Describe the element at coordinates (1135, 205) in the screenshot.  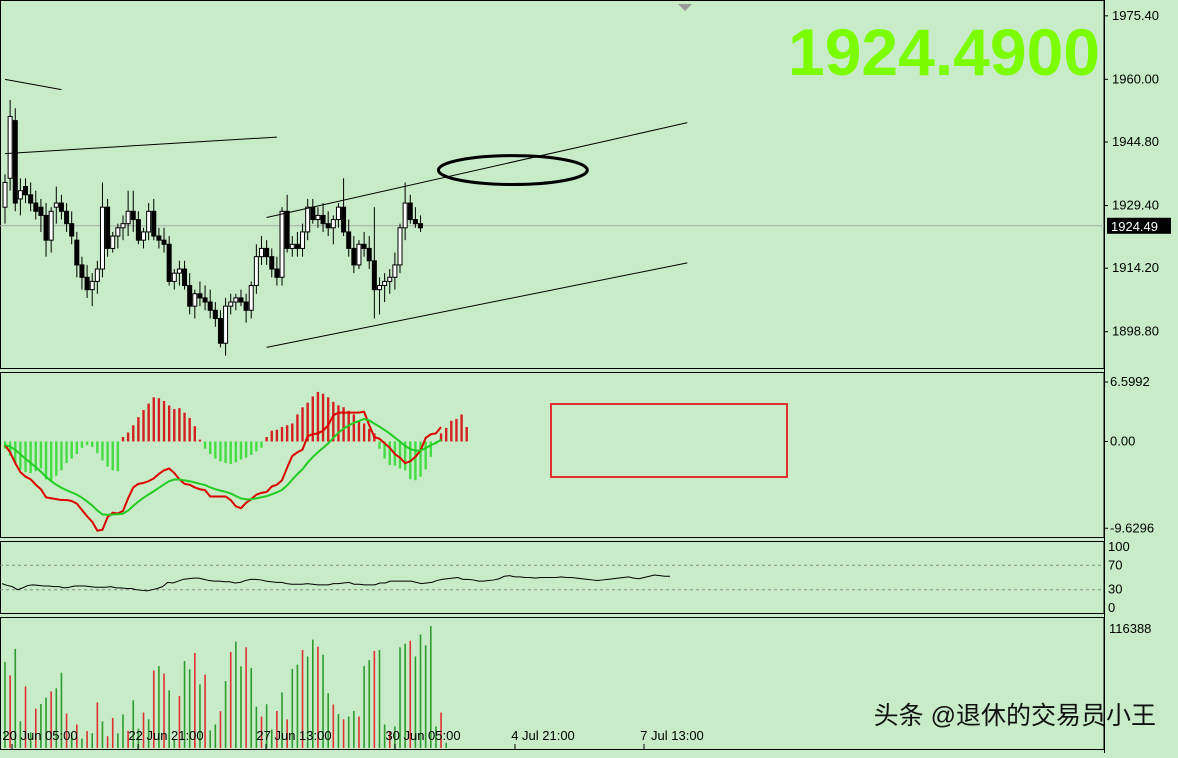
I see `price-tick-label: 1929.40` at that location.